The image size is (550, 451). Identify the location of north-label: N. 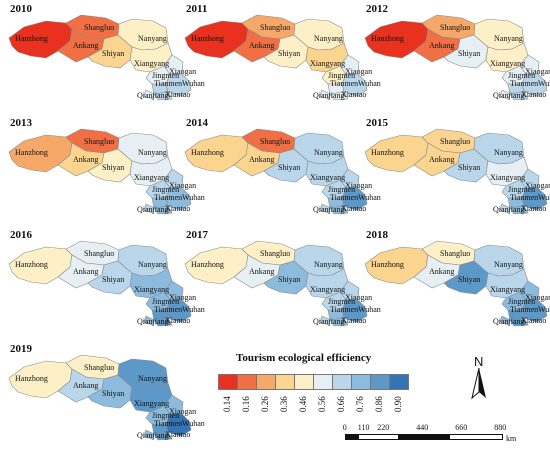
(479, 361).